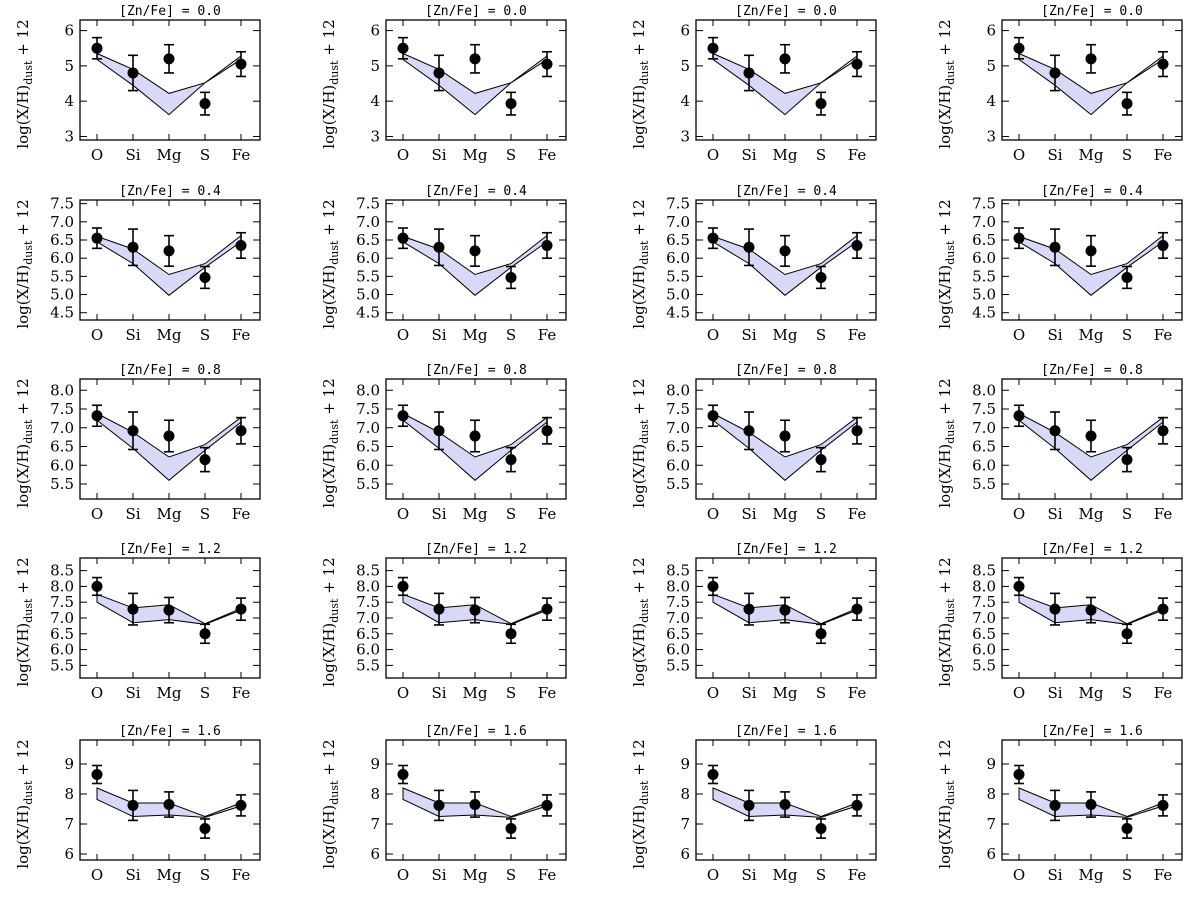  Describe the element at coordinates (685, 101) in the screenshot. I see `y-tick-label: 4` at that location.